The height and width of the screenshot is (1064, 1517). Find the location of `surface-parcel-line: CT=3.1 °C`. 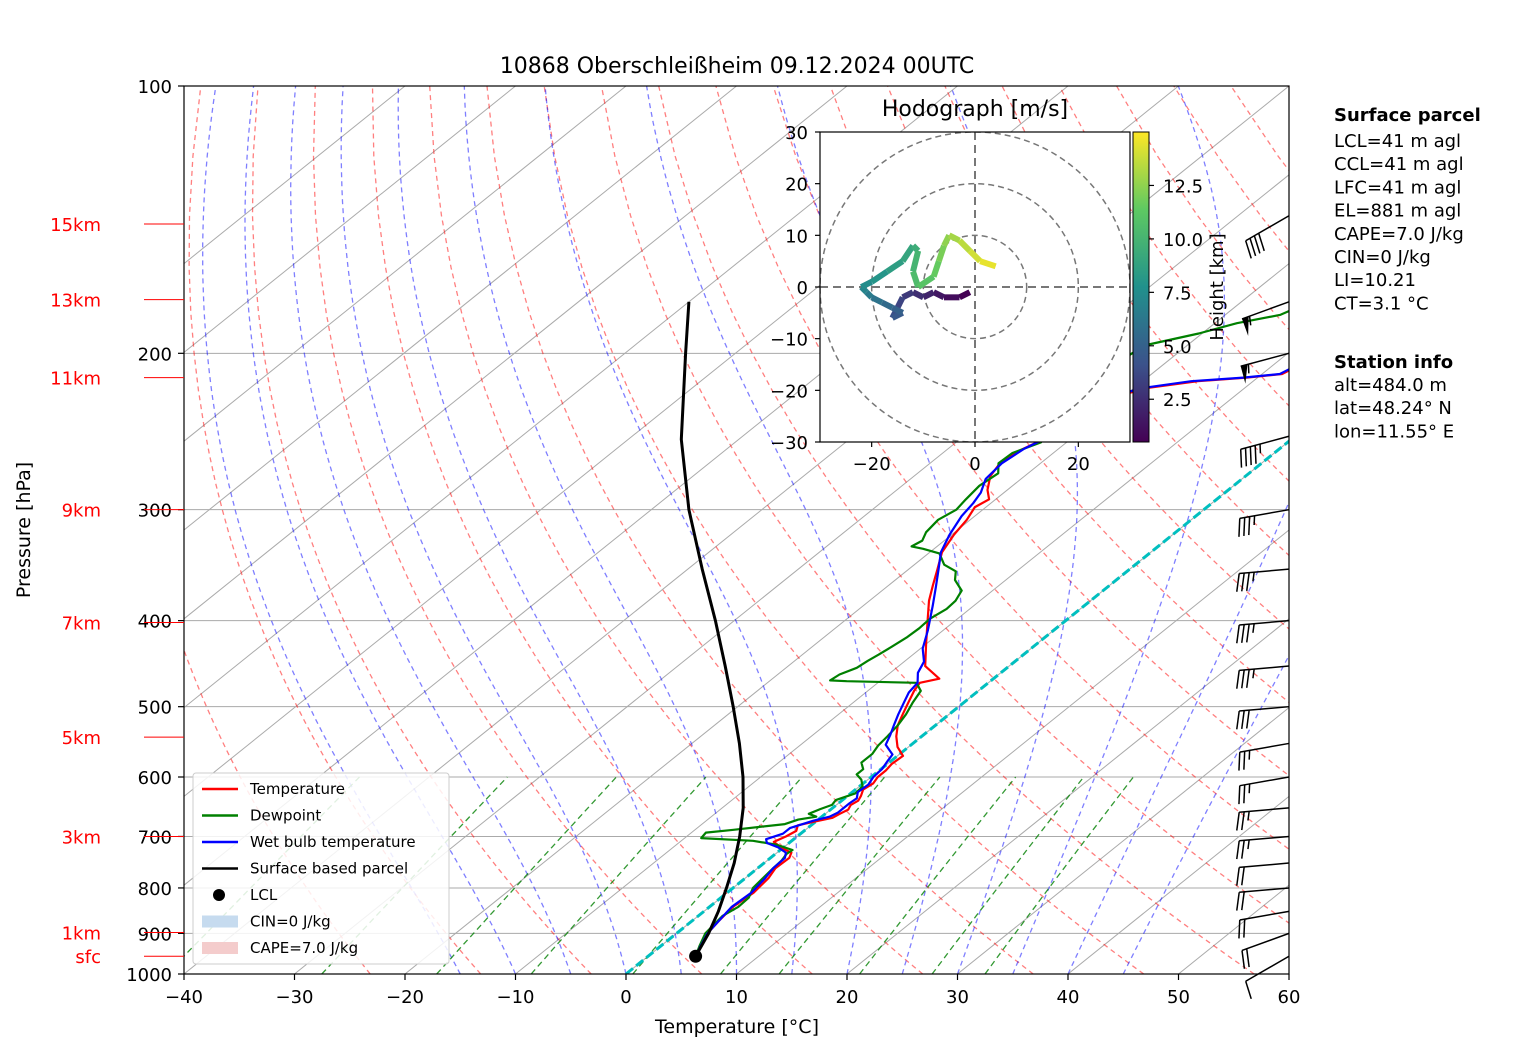

surface-parcel-line: CT=3.1 °C is located at coordinates (1381, 303).